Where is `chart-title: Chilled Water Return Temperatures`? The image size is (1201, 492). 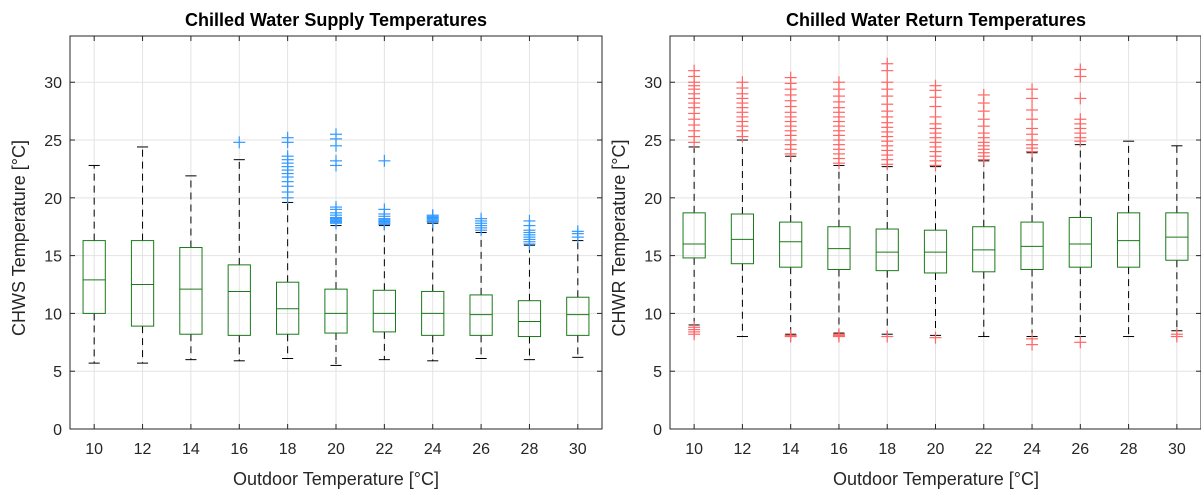 chart-title: Chilled Water Return Temperatures is located at coordinates (936, 20).